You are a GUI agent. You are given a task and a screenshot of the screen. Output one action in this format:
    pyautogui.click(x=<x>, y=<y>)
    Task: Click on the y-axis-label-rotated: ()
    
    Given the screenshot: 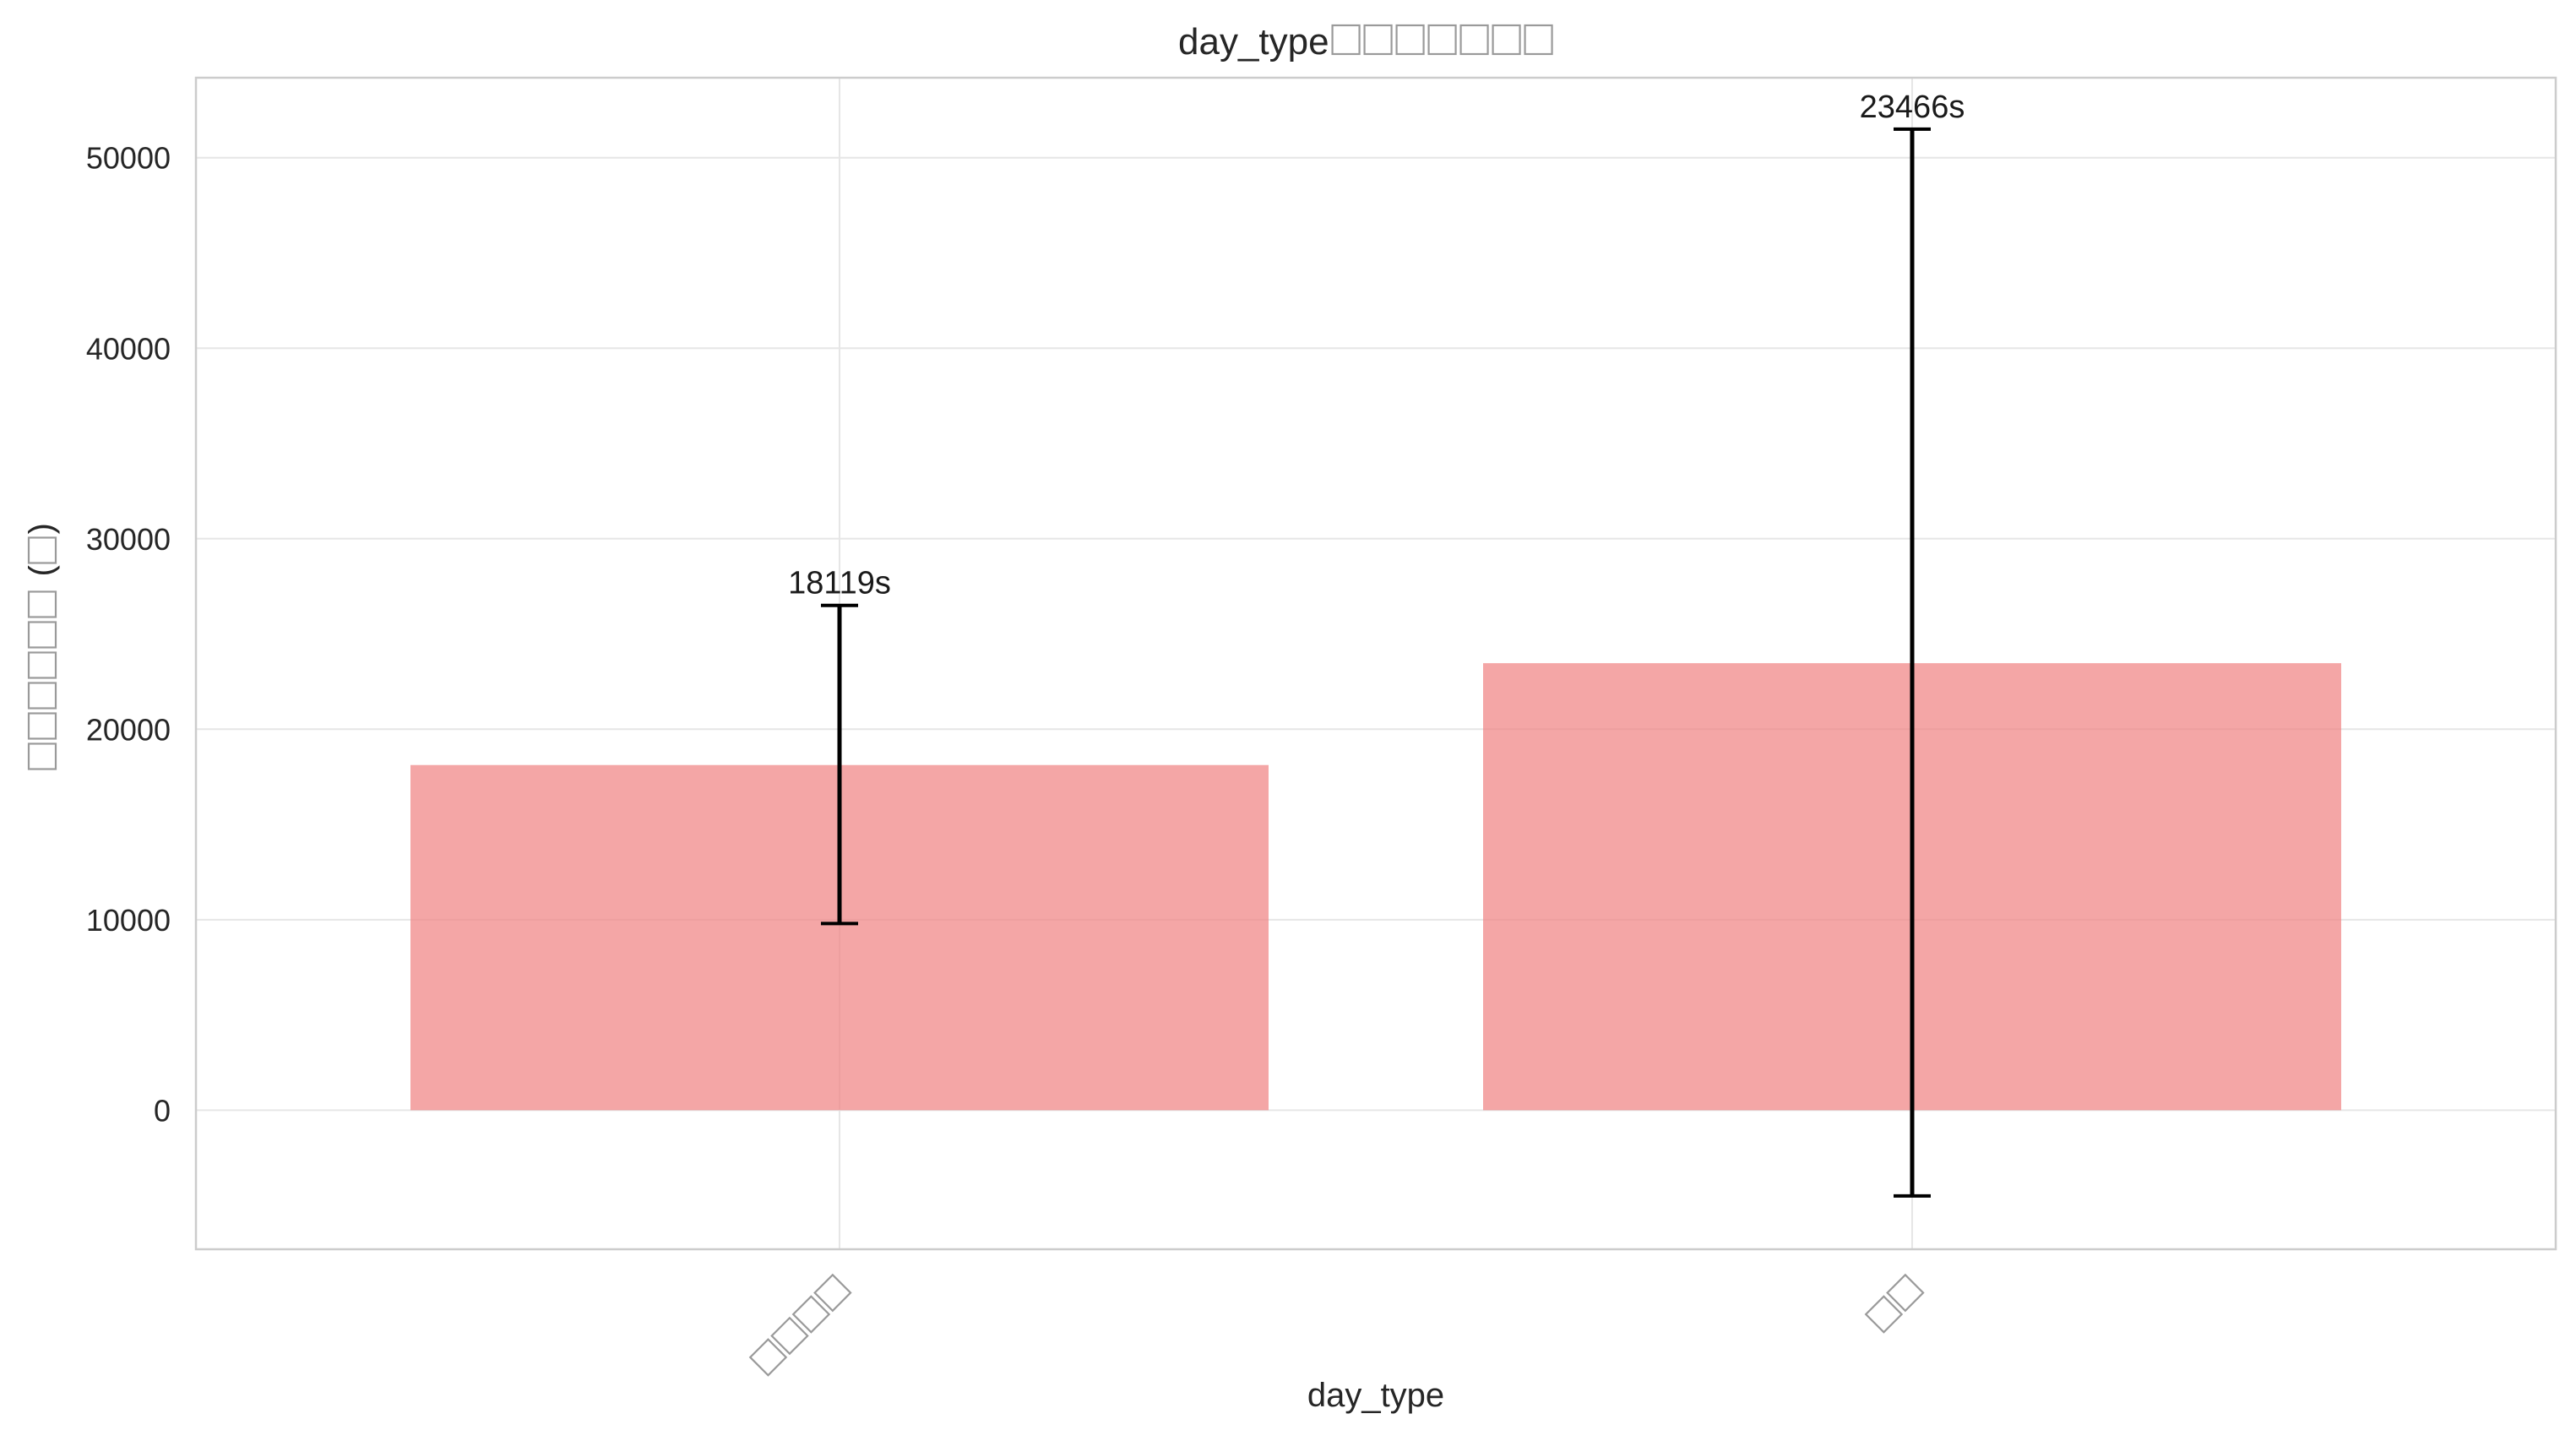 What is the action you would take?
    pyautogui.click(x=41, y=647)
    